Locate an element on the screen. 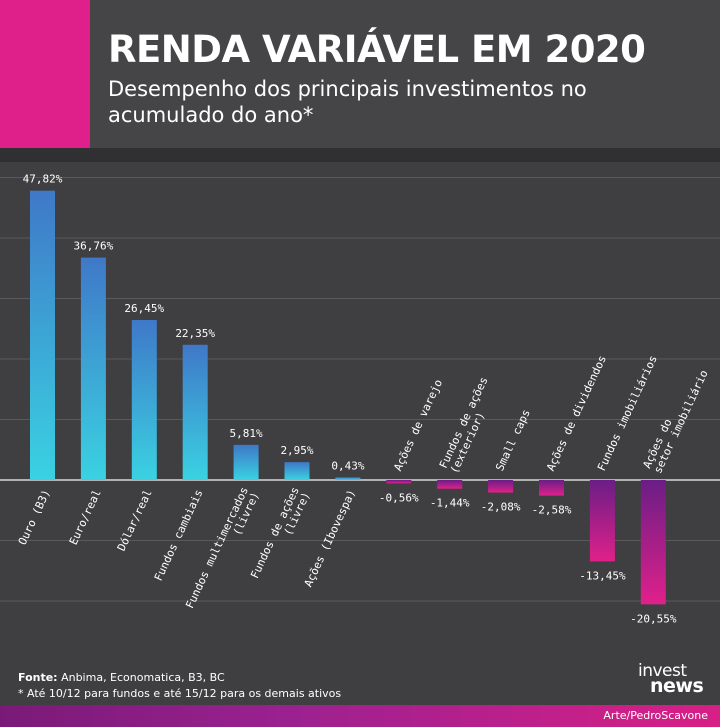  accent-bar is located at coordinates (45, 74).